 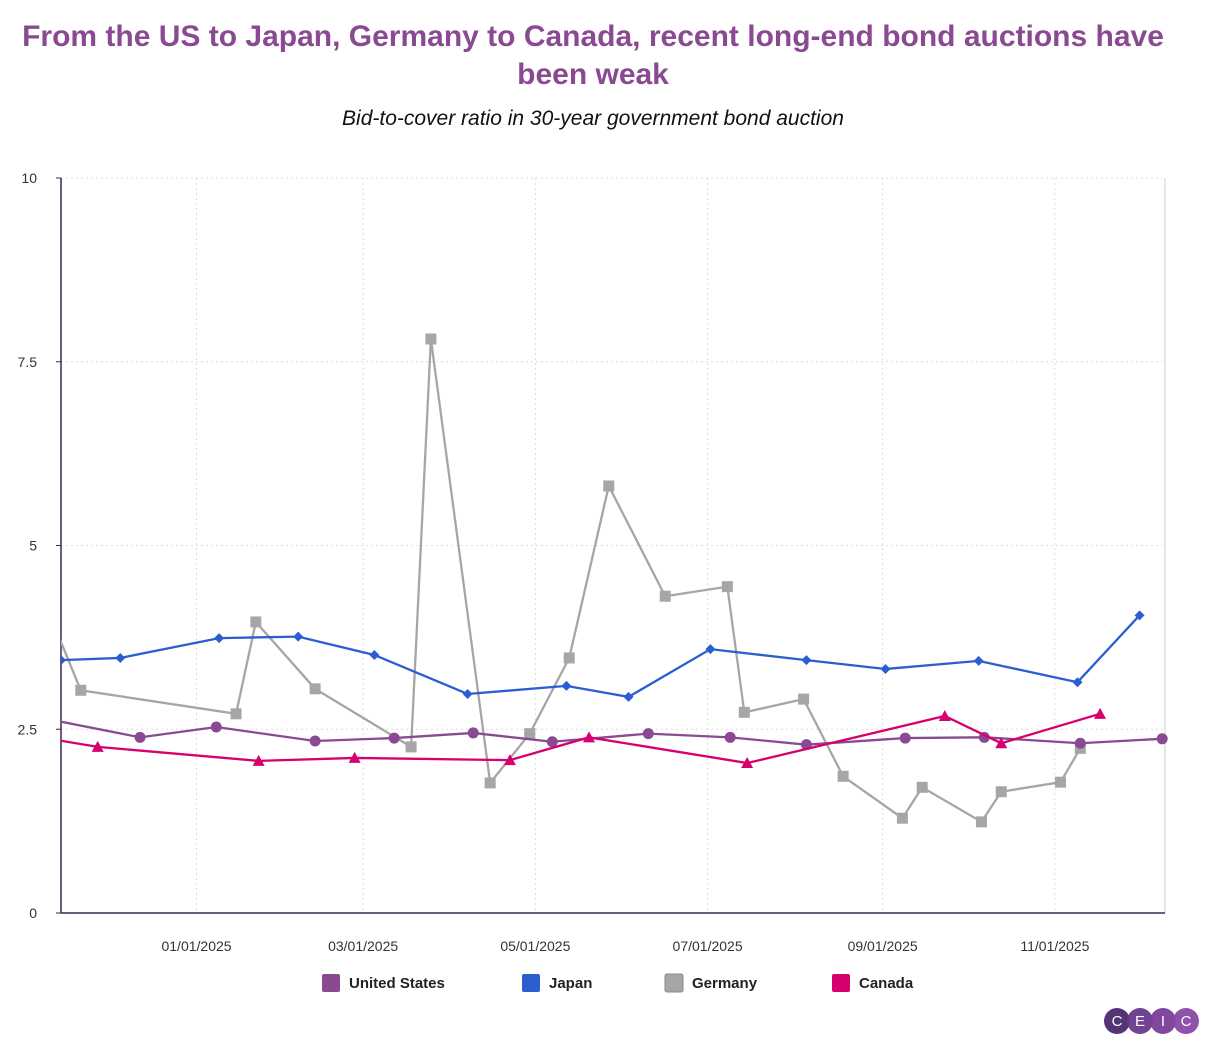 I want to click on x-tick-label: 09/01/2025, so click(x=883, y=946).